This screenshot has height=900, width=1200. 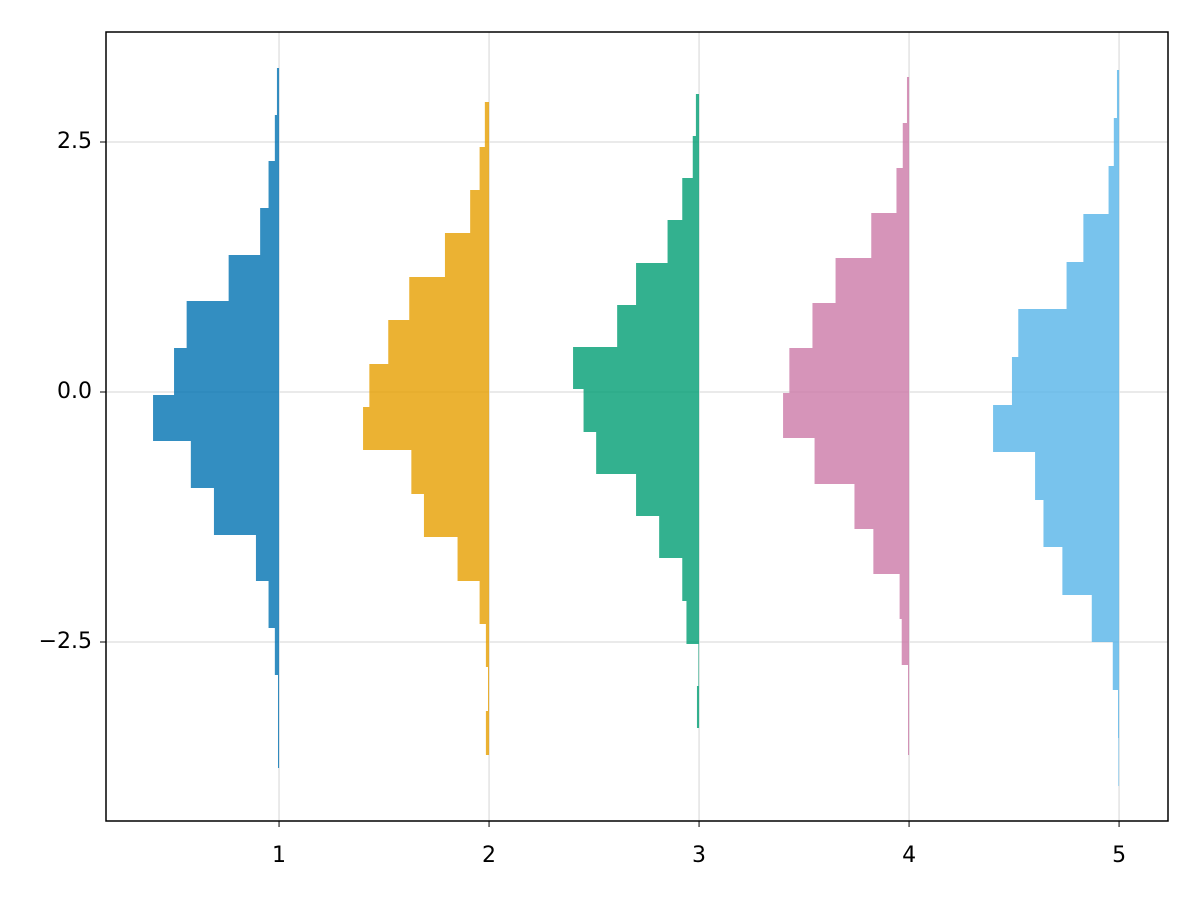 What do you see at coordinates (1119, 855) in the screenshot?
I see `x-tick-label: 5` at bounding box center [1119, 855].